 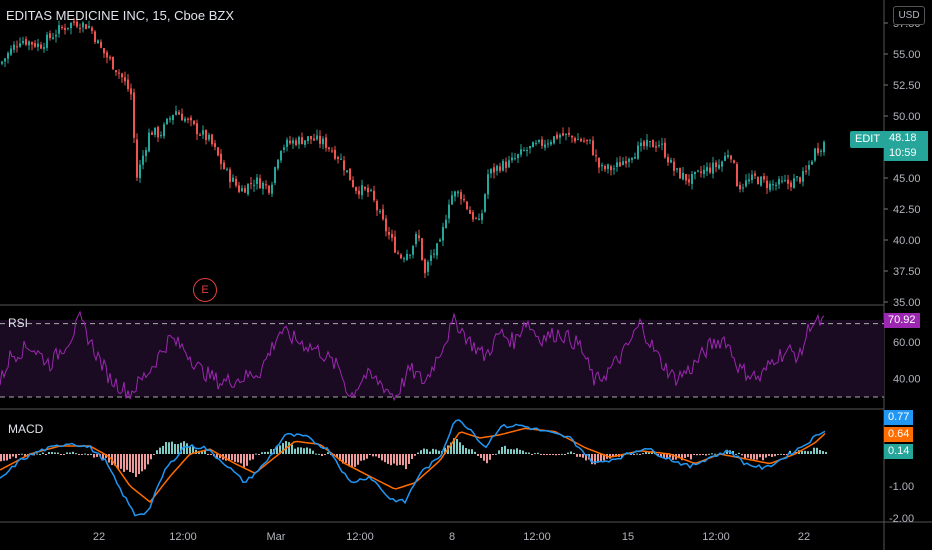 I want to click on time-tick-label: 12:00, so click(x=537, y=537).